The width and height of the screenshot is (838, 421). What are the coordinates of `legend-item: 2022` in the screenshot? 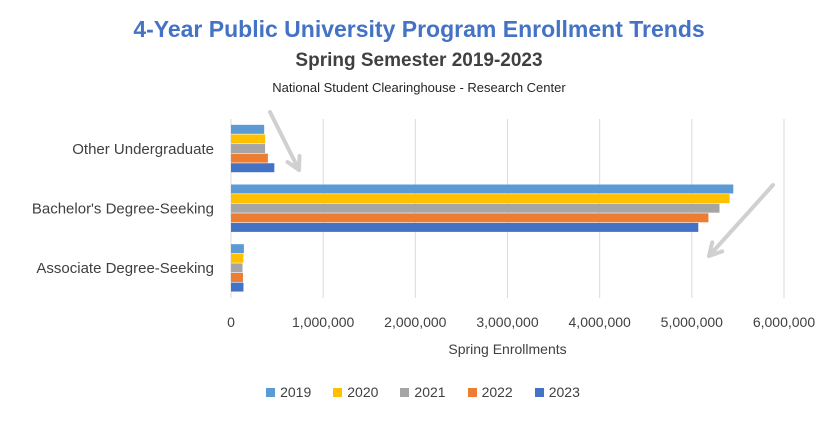 It's located at (490, 392).